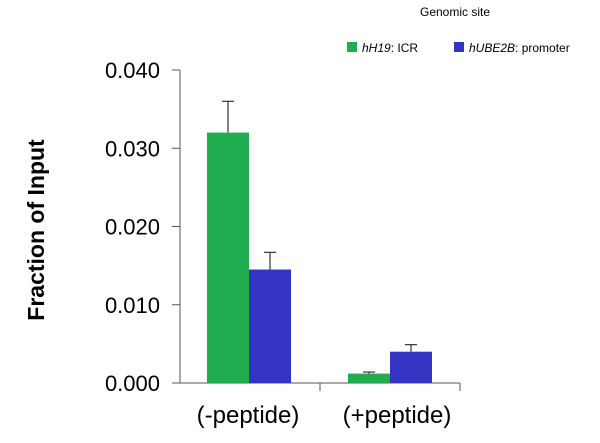 This screenshot has height=443, width=600. I want to click on y-axis-label: Fraction of Input, so click(36, 230).